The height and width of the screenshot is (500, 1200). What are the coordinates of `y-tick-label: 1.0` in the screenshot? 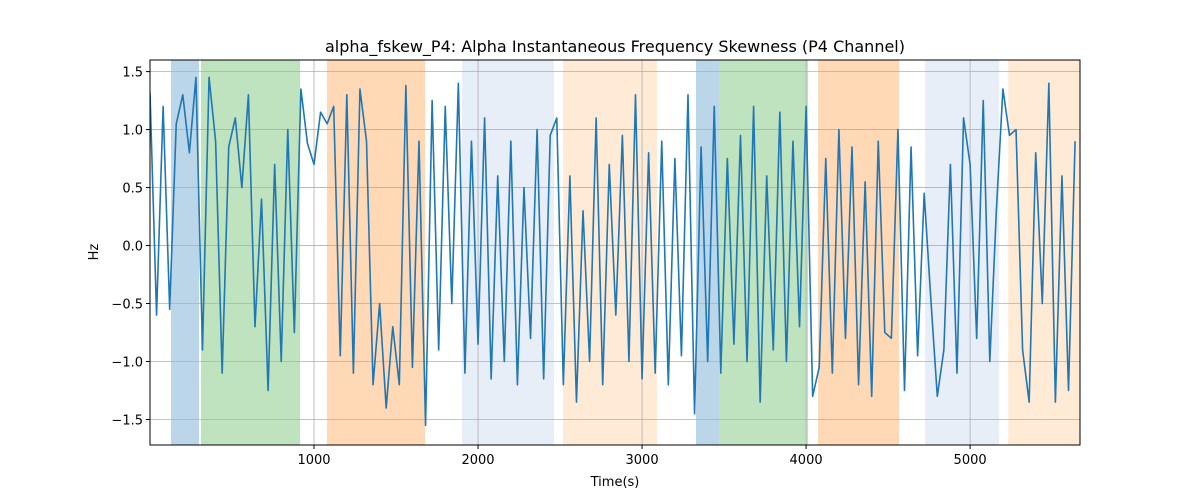 It's located at (132, 131).